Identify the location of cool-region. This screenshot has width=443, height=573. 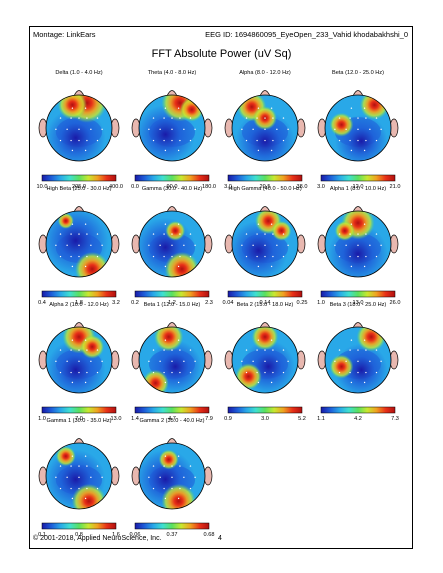
(76, 134).